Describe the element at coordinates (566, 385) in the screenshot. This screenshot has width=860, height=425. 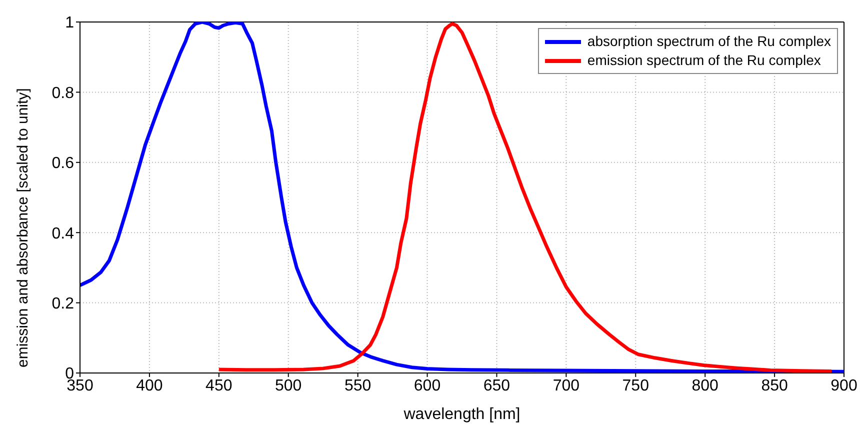
I see `x-tick-label: 700` at that location.